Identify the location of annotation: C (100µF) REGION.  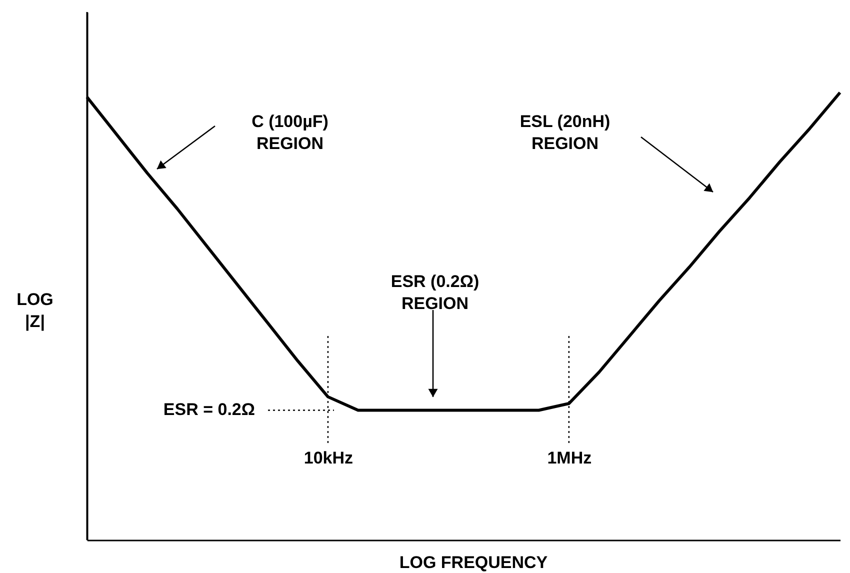
(290, 132).